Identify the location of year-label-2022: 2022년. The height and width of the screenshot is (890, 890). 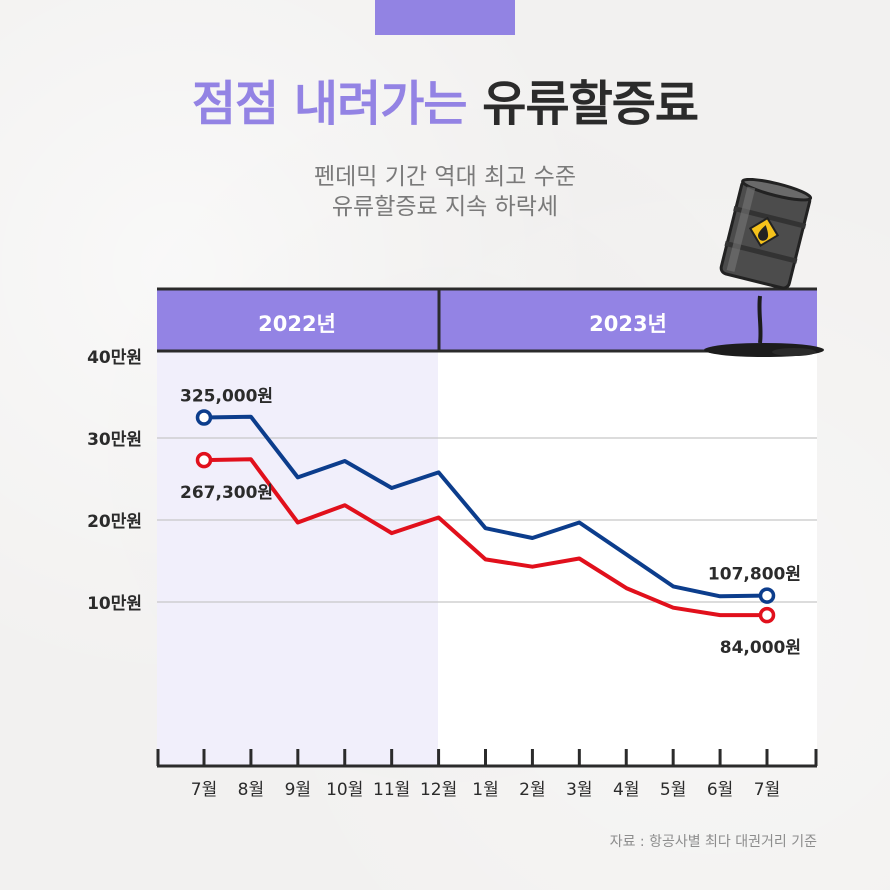
(297, 324).